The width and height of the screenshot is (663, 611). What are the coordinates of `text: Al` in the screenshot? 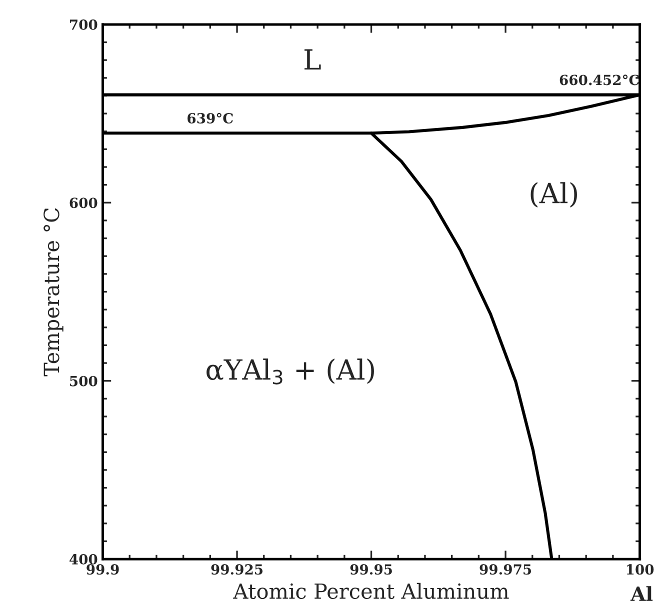 It's located at (641, 593).